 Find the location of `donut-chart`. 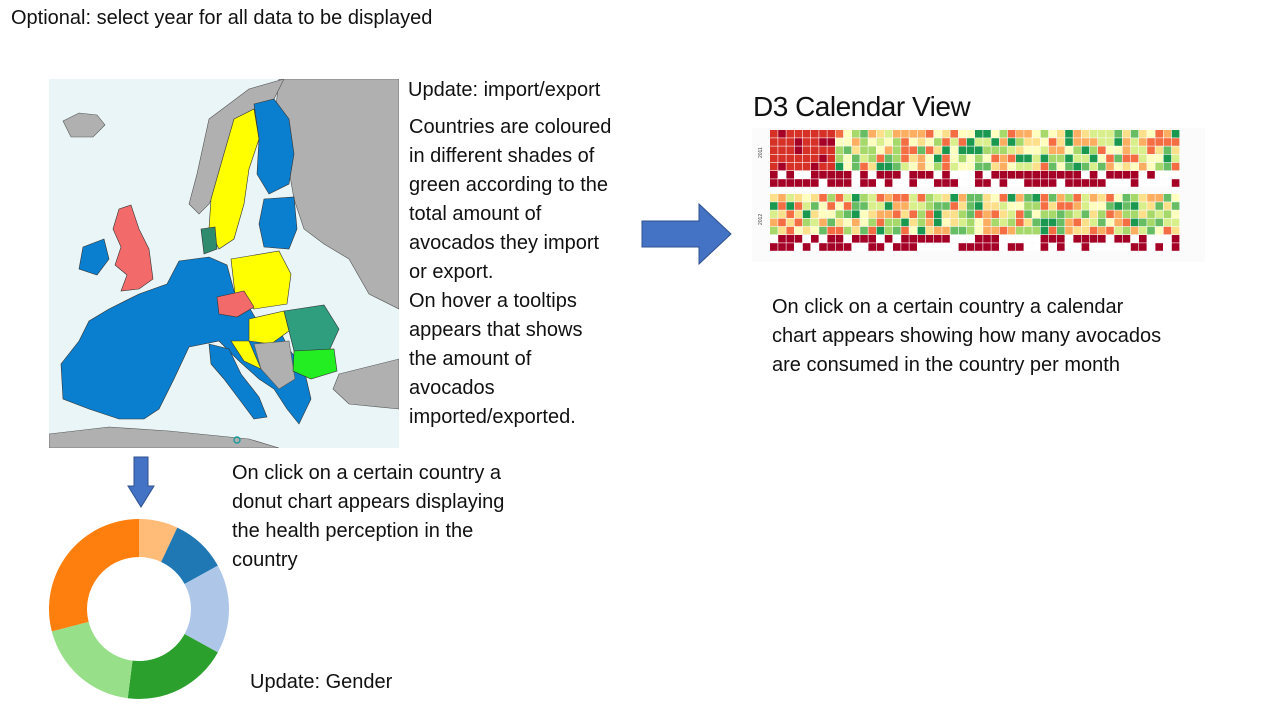

donut-chart is located at coordinates (139, 609).